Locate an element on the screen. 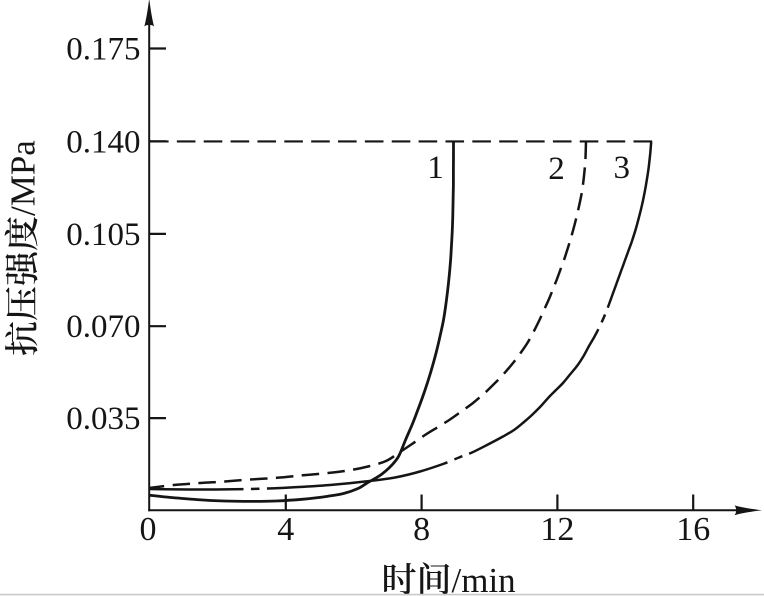 The height and width of the screenshot is (596, 764). svg-text: 2 is located at coordinates (556, 169).